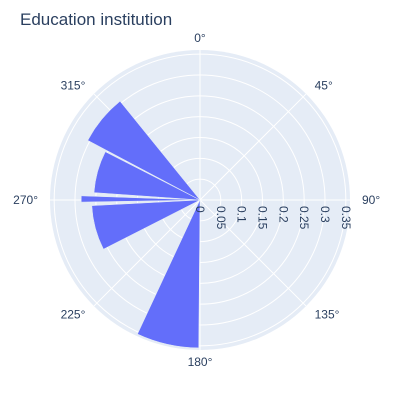 The height and width of the screenshot is (400, 400). I want to click on chart-title: Education institution, so click(96, 19).